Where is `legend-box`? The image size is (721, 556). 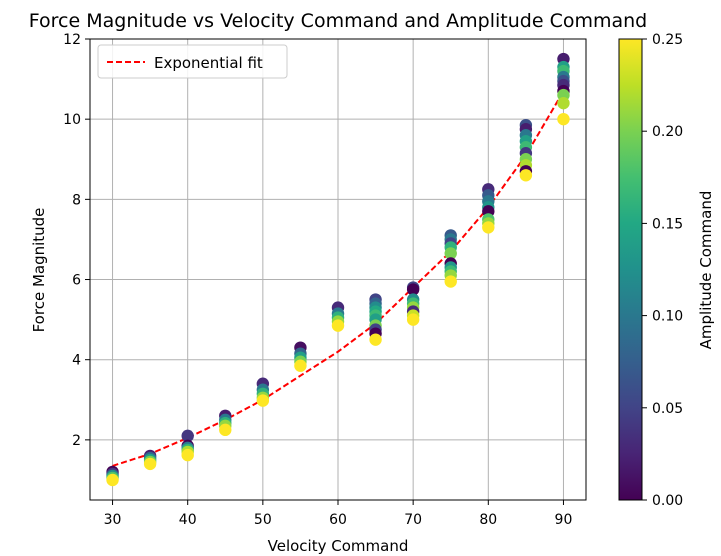
legend-box is located at coordinates (192, 61).